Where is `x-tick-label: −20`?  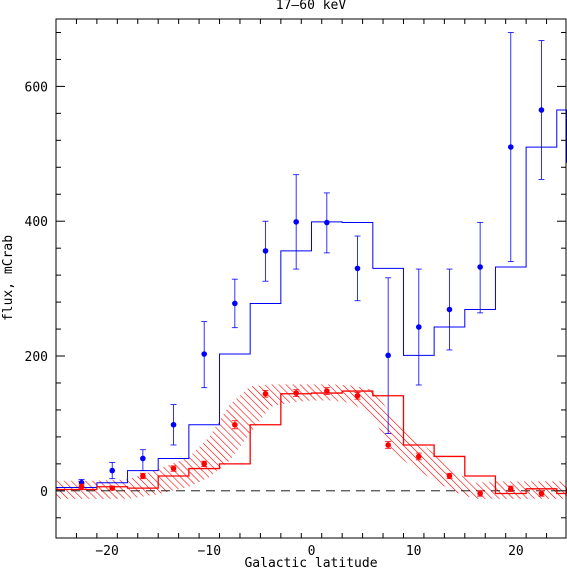
x-tick-label: −20 is located at coordinates (106, 551).